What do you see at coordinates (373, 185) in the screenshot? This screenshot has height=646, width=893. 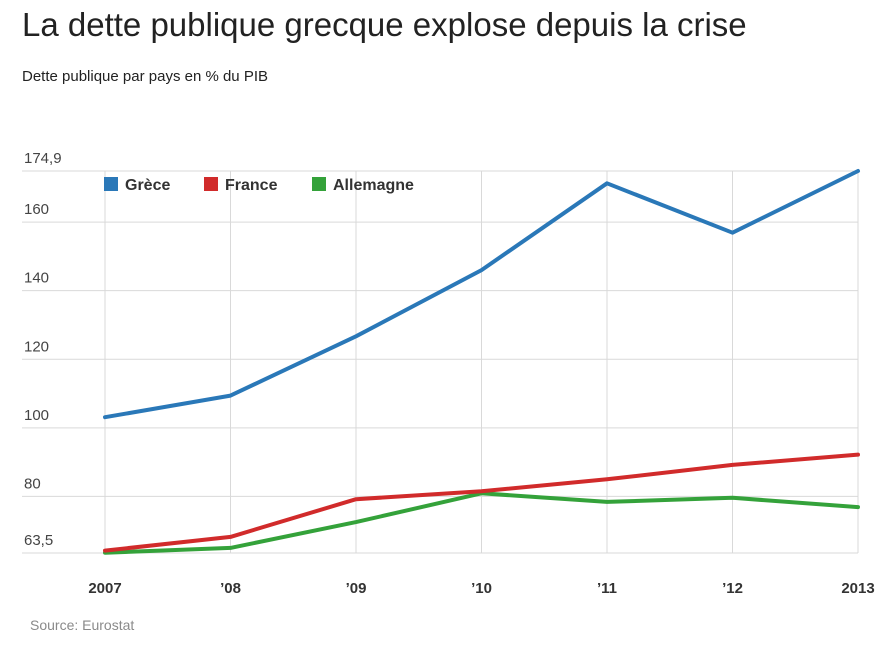 I see `legend-label: Allemagne` at bounding box center [373, 185].